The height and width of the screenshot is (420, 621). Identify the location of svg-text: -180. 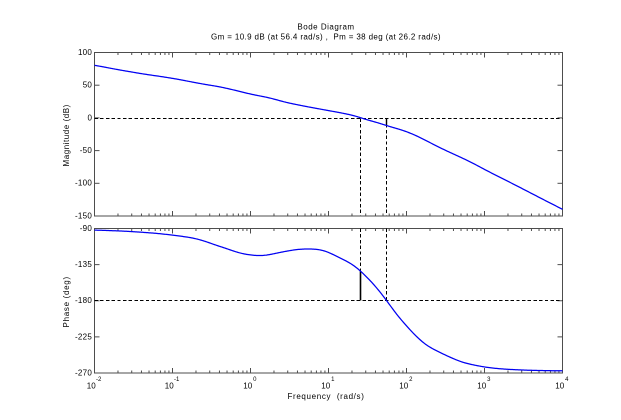
(83, 300).